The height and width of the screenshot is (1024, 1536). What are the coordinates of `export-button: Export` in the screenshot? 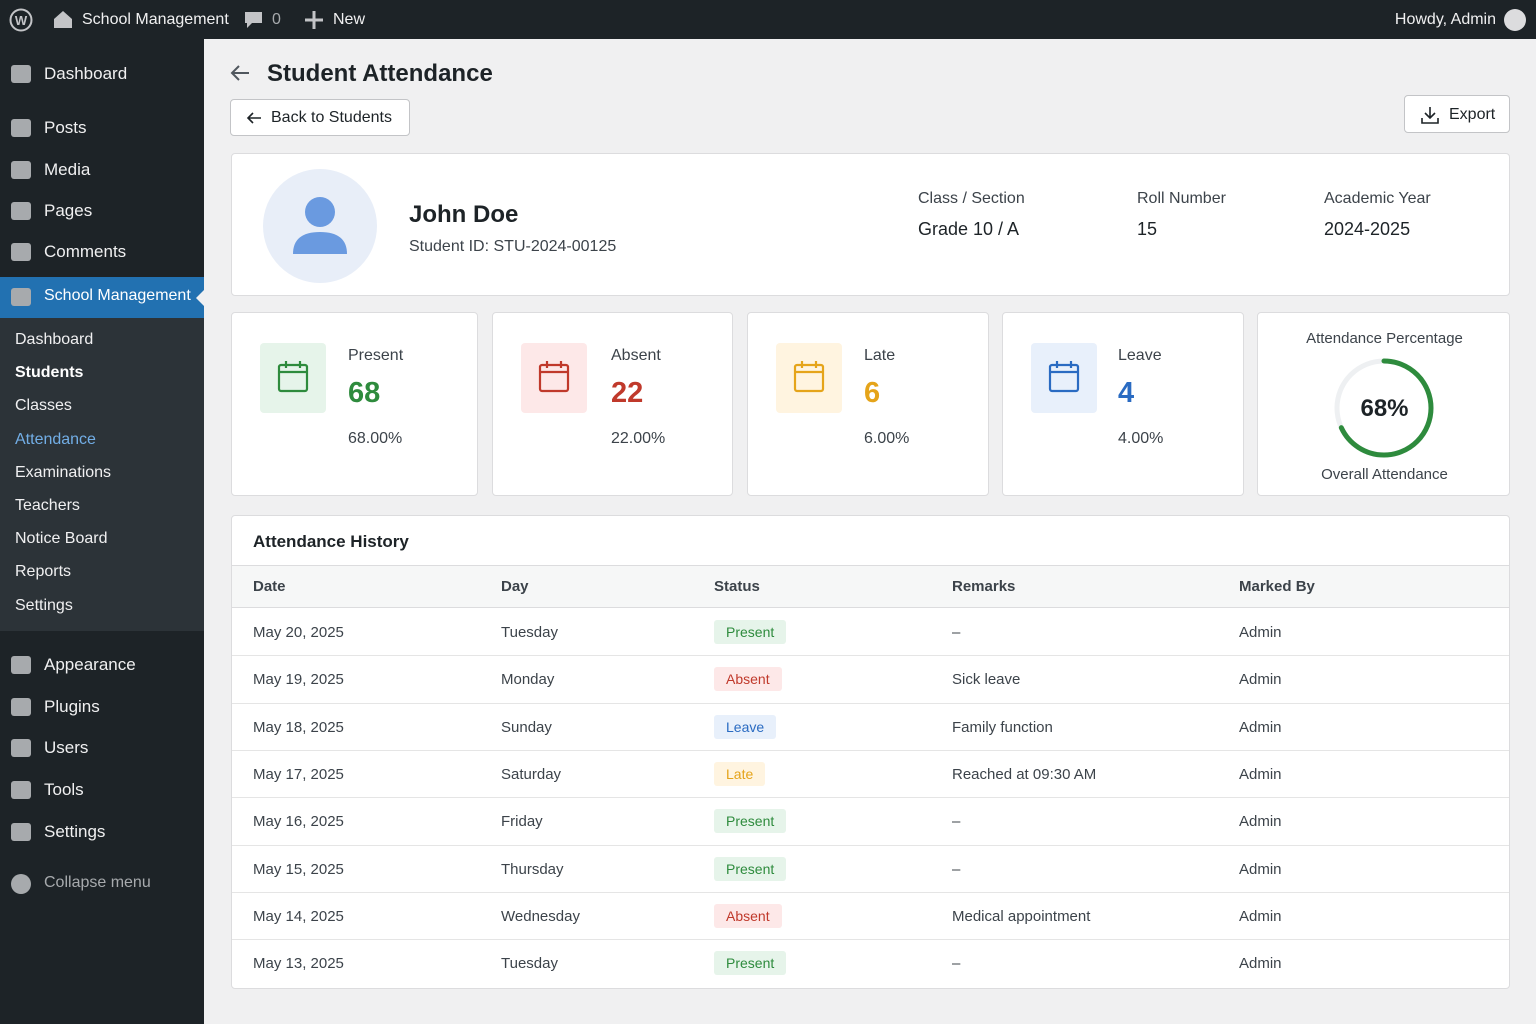 It's located at (1457, 114).